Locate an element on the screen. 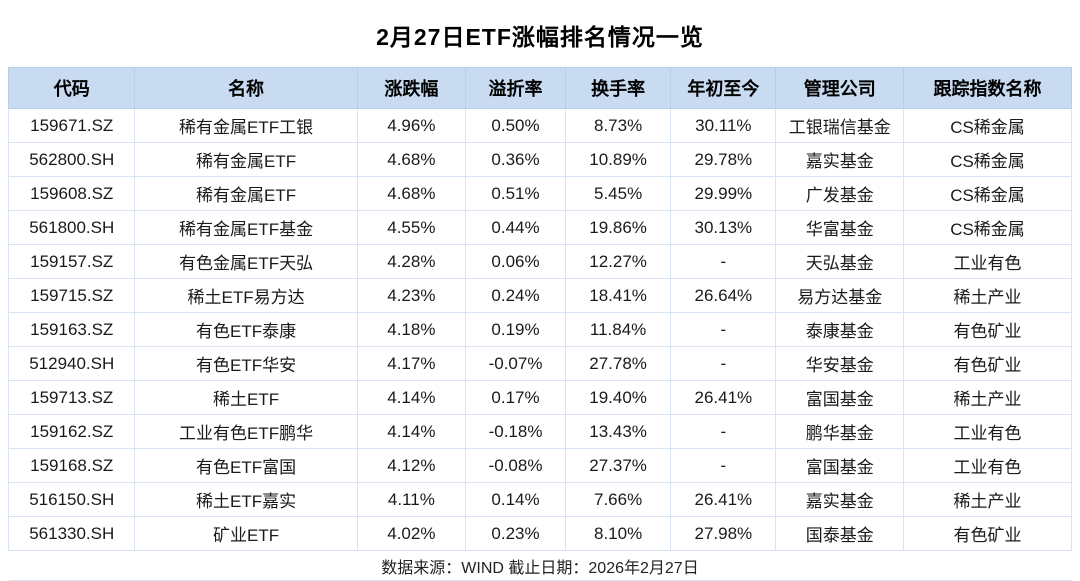 The width and height of the screenshot is (1080, 581). table-cell: 159608.SZ is located at coordinates (71, 193).